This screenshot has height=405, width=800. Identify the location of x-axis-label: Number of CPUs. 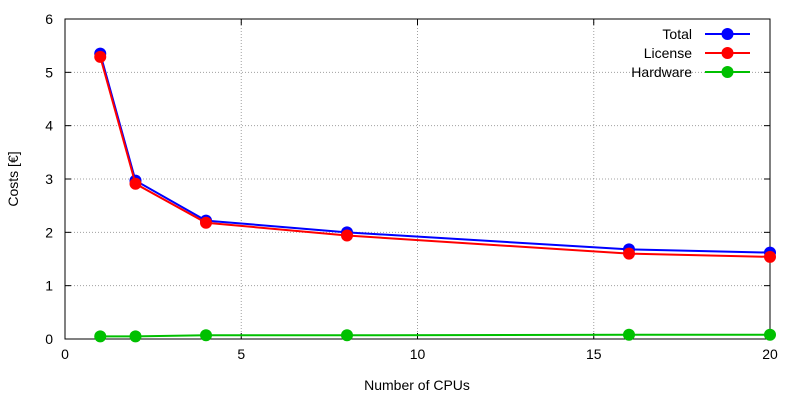
(417, 385).